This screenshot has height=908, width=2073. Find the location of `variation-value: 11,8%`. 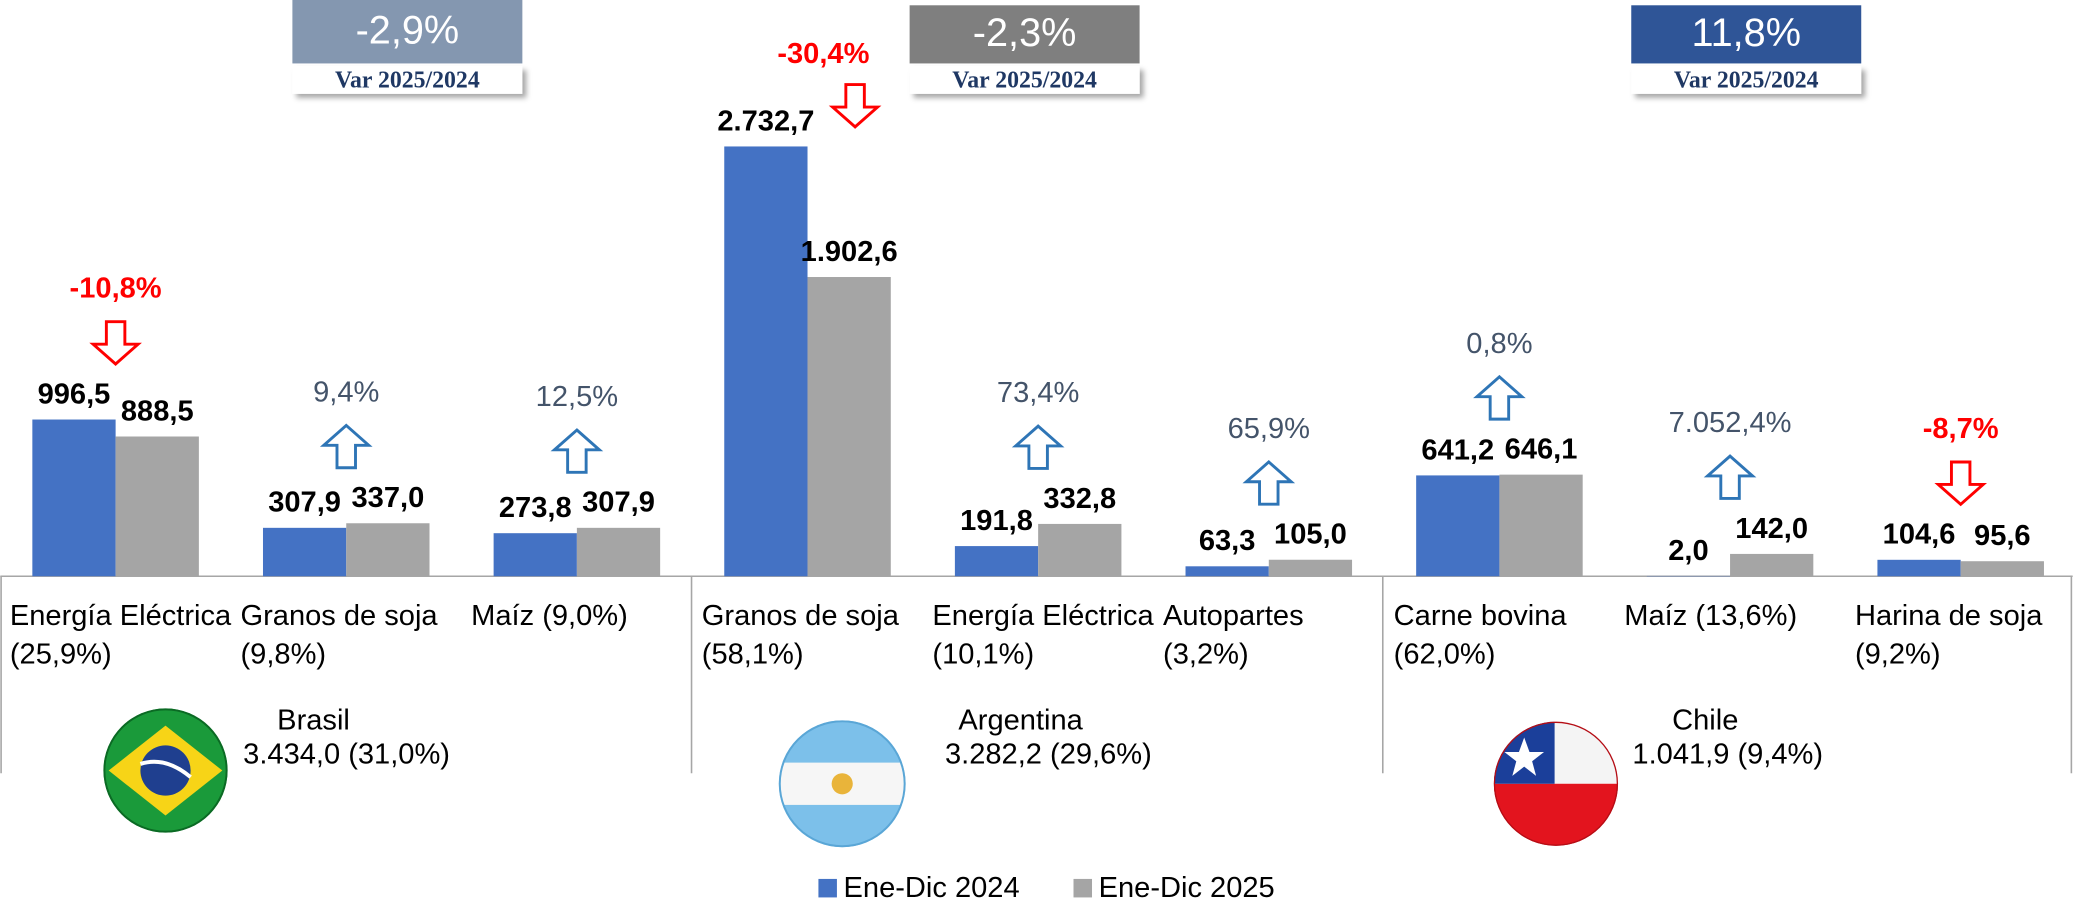

variation-value: 11,8% is located at coordinates (1746, 33).